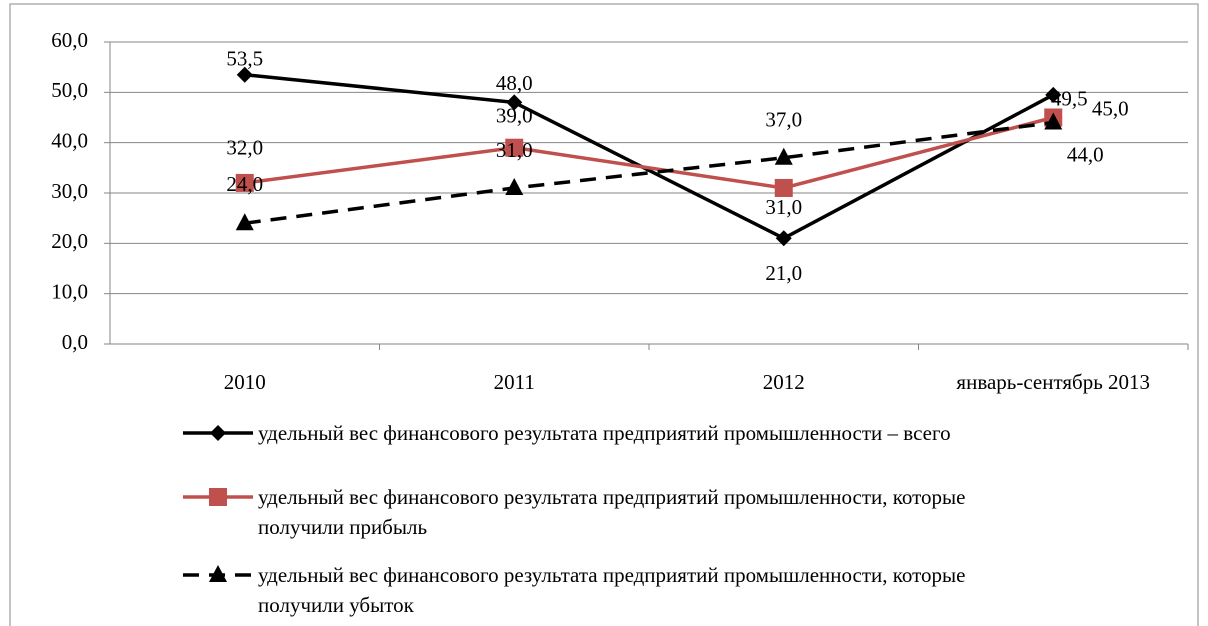  What do you see at coordinates (514, 83) in the screenshot?
I see `data-label: 48,0` at bounding box center [514, 83].